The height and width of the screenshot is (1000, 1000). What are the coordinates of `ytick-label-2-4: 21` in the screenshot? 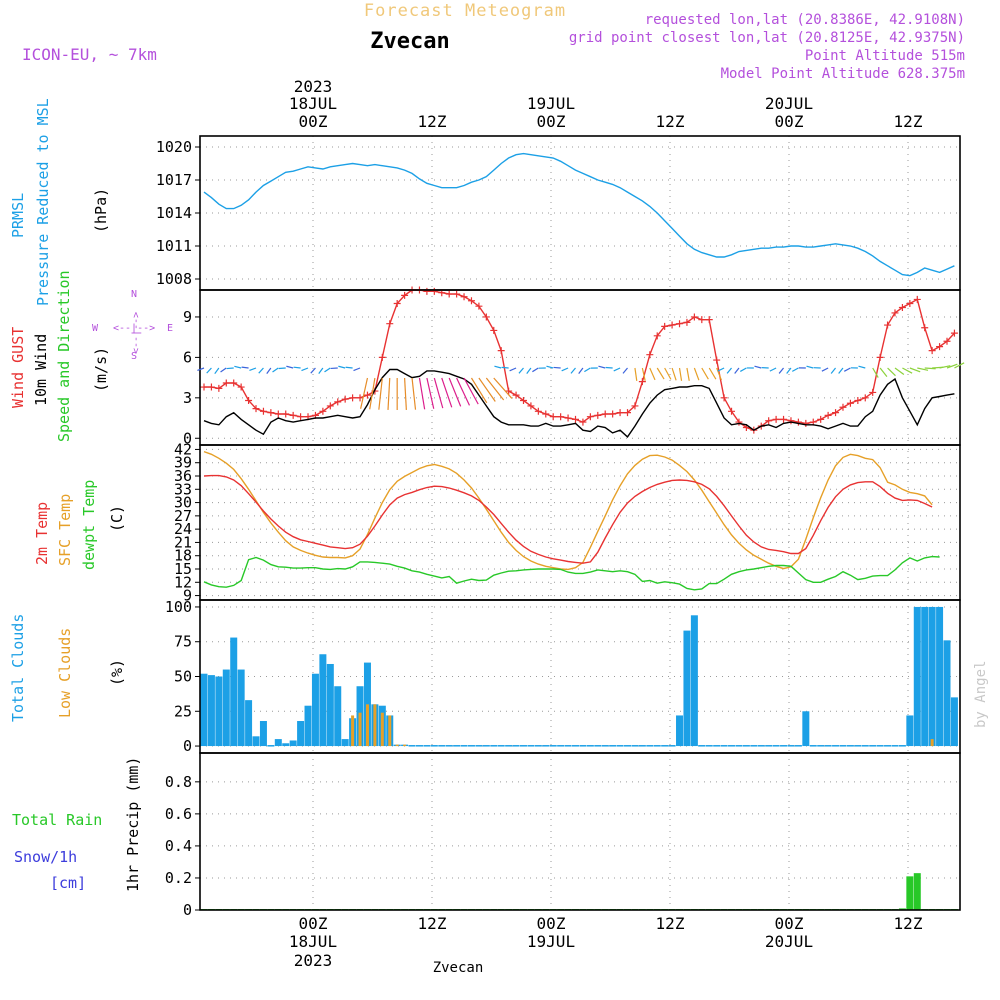 It's located at (183, 542).